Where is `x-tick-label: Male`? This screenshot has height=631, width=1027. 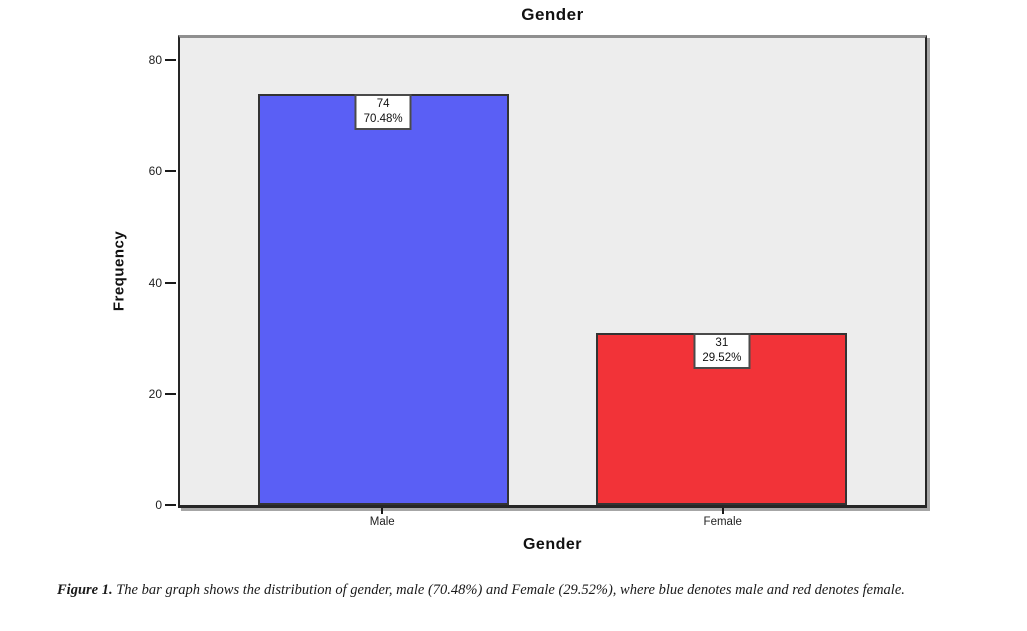
x-tick-label: Male is located at coordinates (382, 522).